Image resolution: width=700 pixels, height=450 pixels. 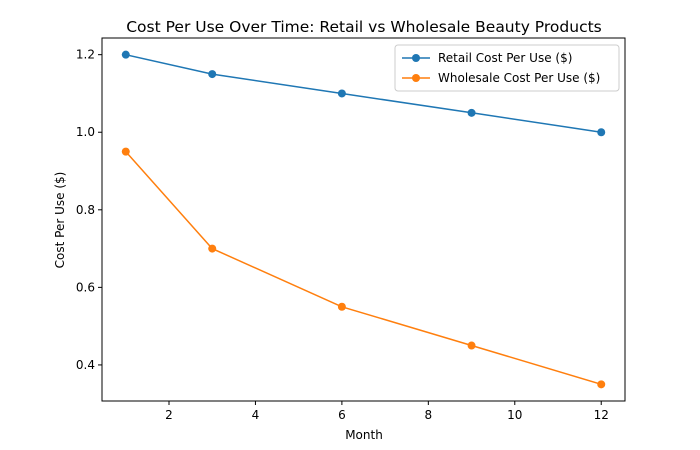 I want to click on y-tick-label: 0.4, so click(x=85, y=365).